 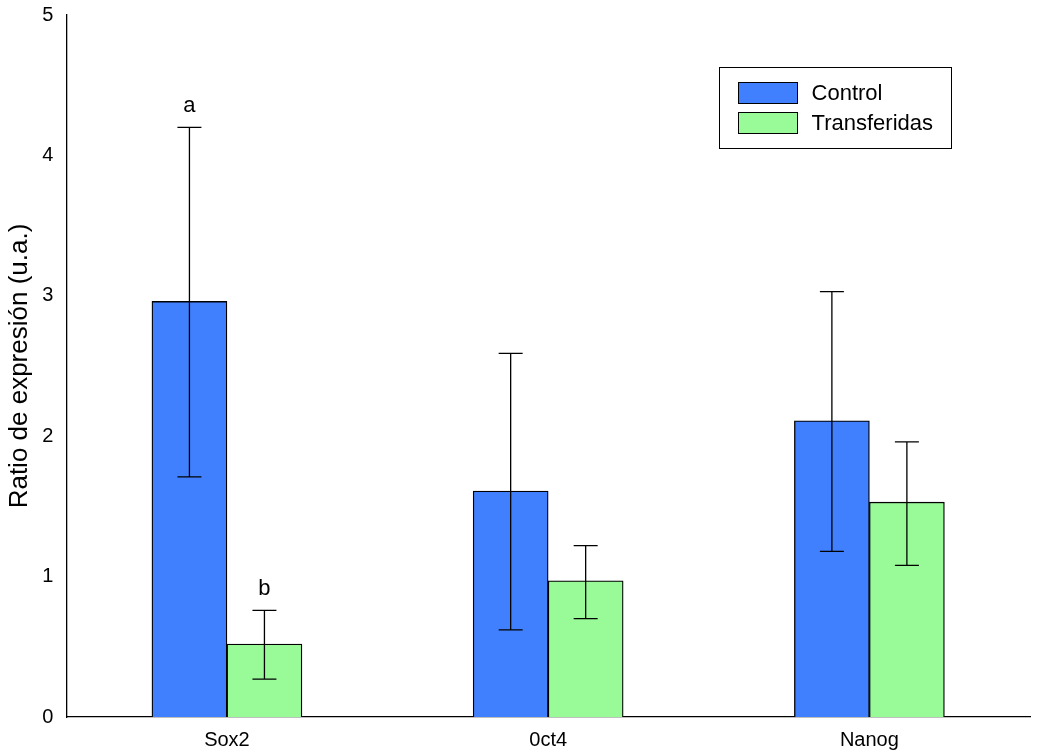 I want to click on y-tick-label: 2, so click(x=48, y=434).